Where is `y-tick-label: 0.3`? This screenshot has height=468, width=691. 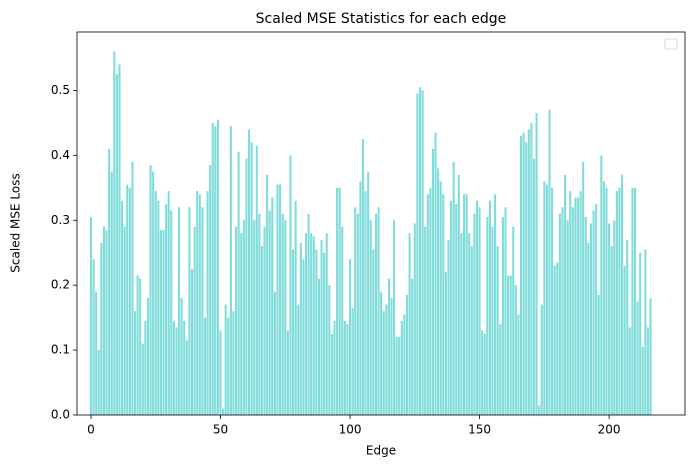 y-tick-label: 0.3 is located at coordinates (60, 220).